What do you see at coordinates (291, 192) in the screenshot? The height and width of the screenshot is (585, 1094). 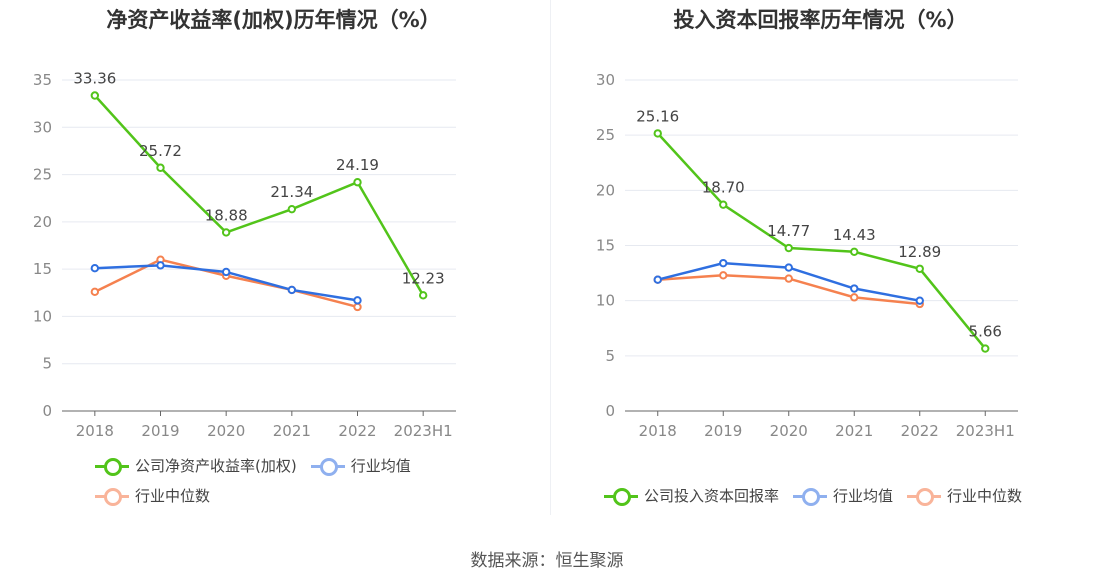 I see `data-label: 21.34` at bounding box center [291, 192].